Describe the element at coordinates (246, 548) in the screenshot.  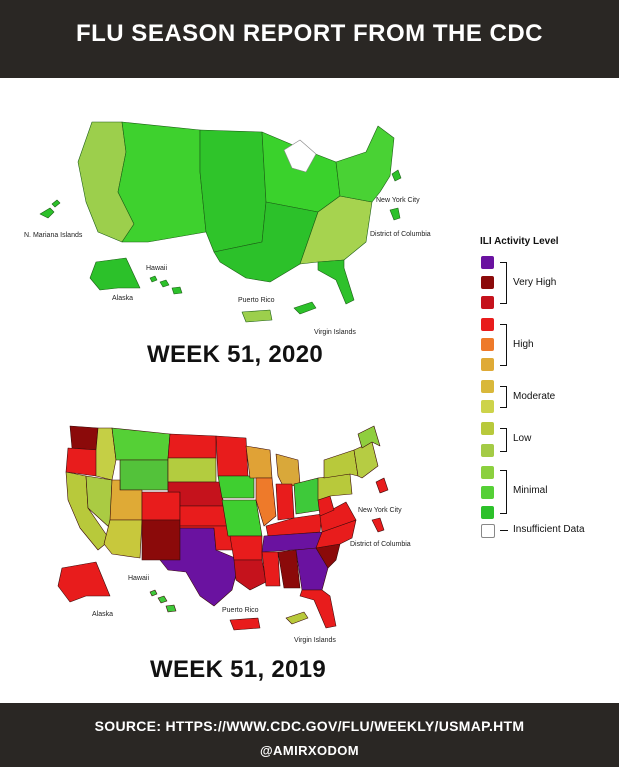
I see `state-arkansas` at that location.